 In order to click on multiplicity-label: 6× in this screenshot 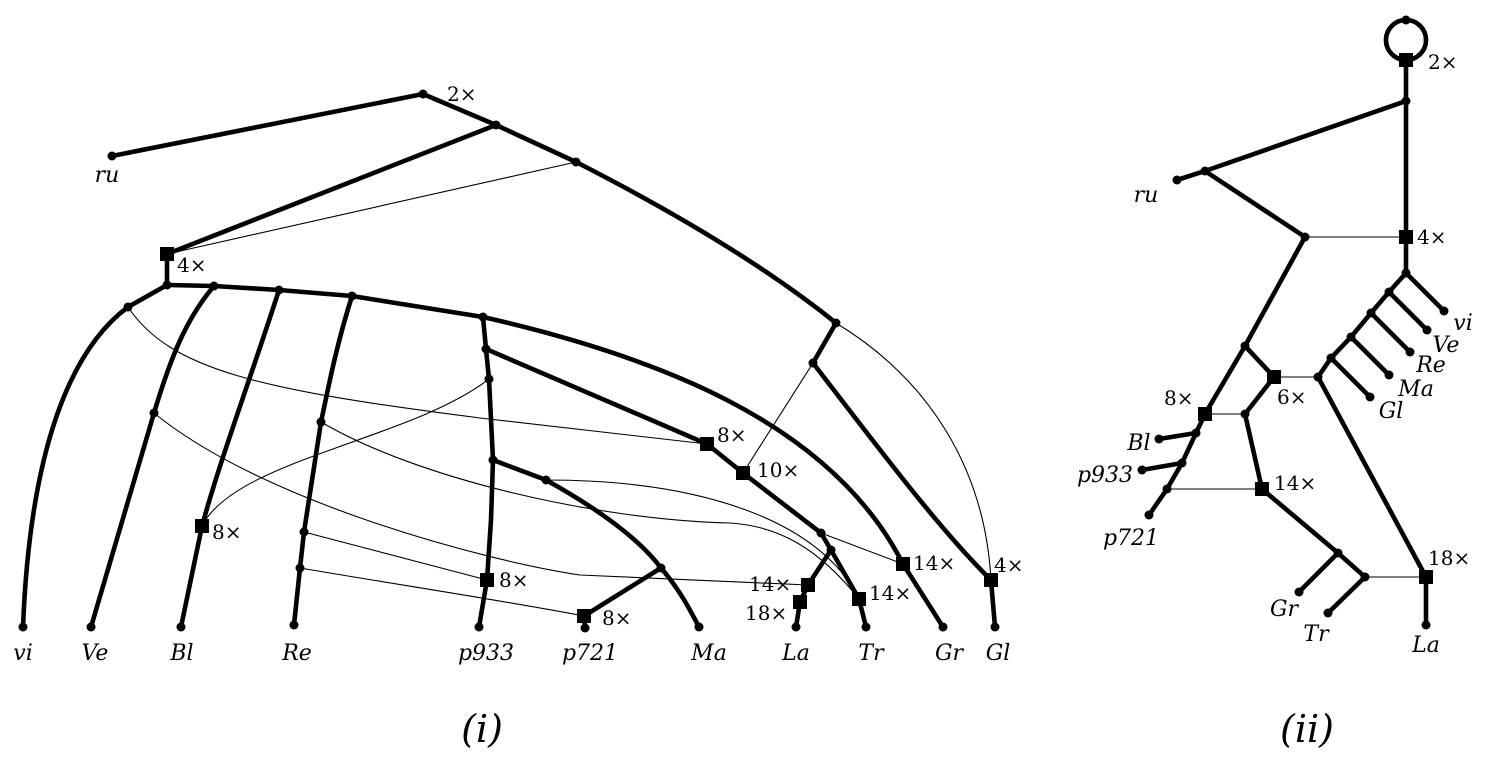, I will do `click(1291, 397)`.